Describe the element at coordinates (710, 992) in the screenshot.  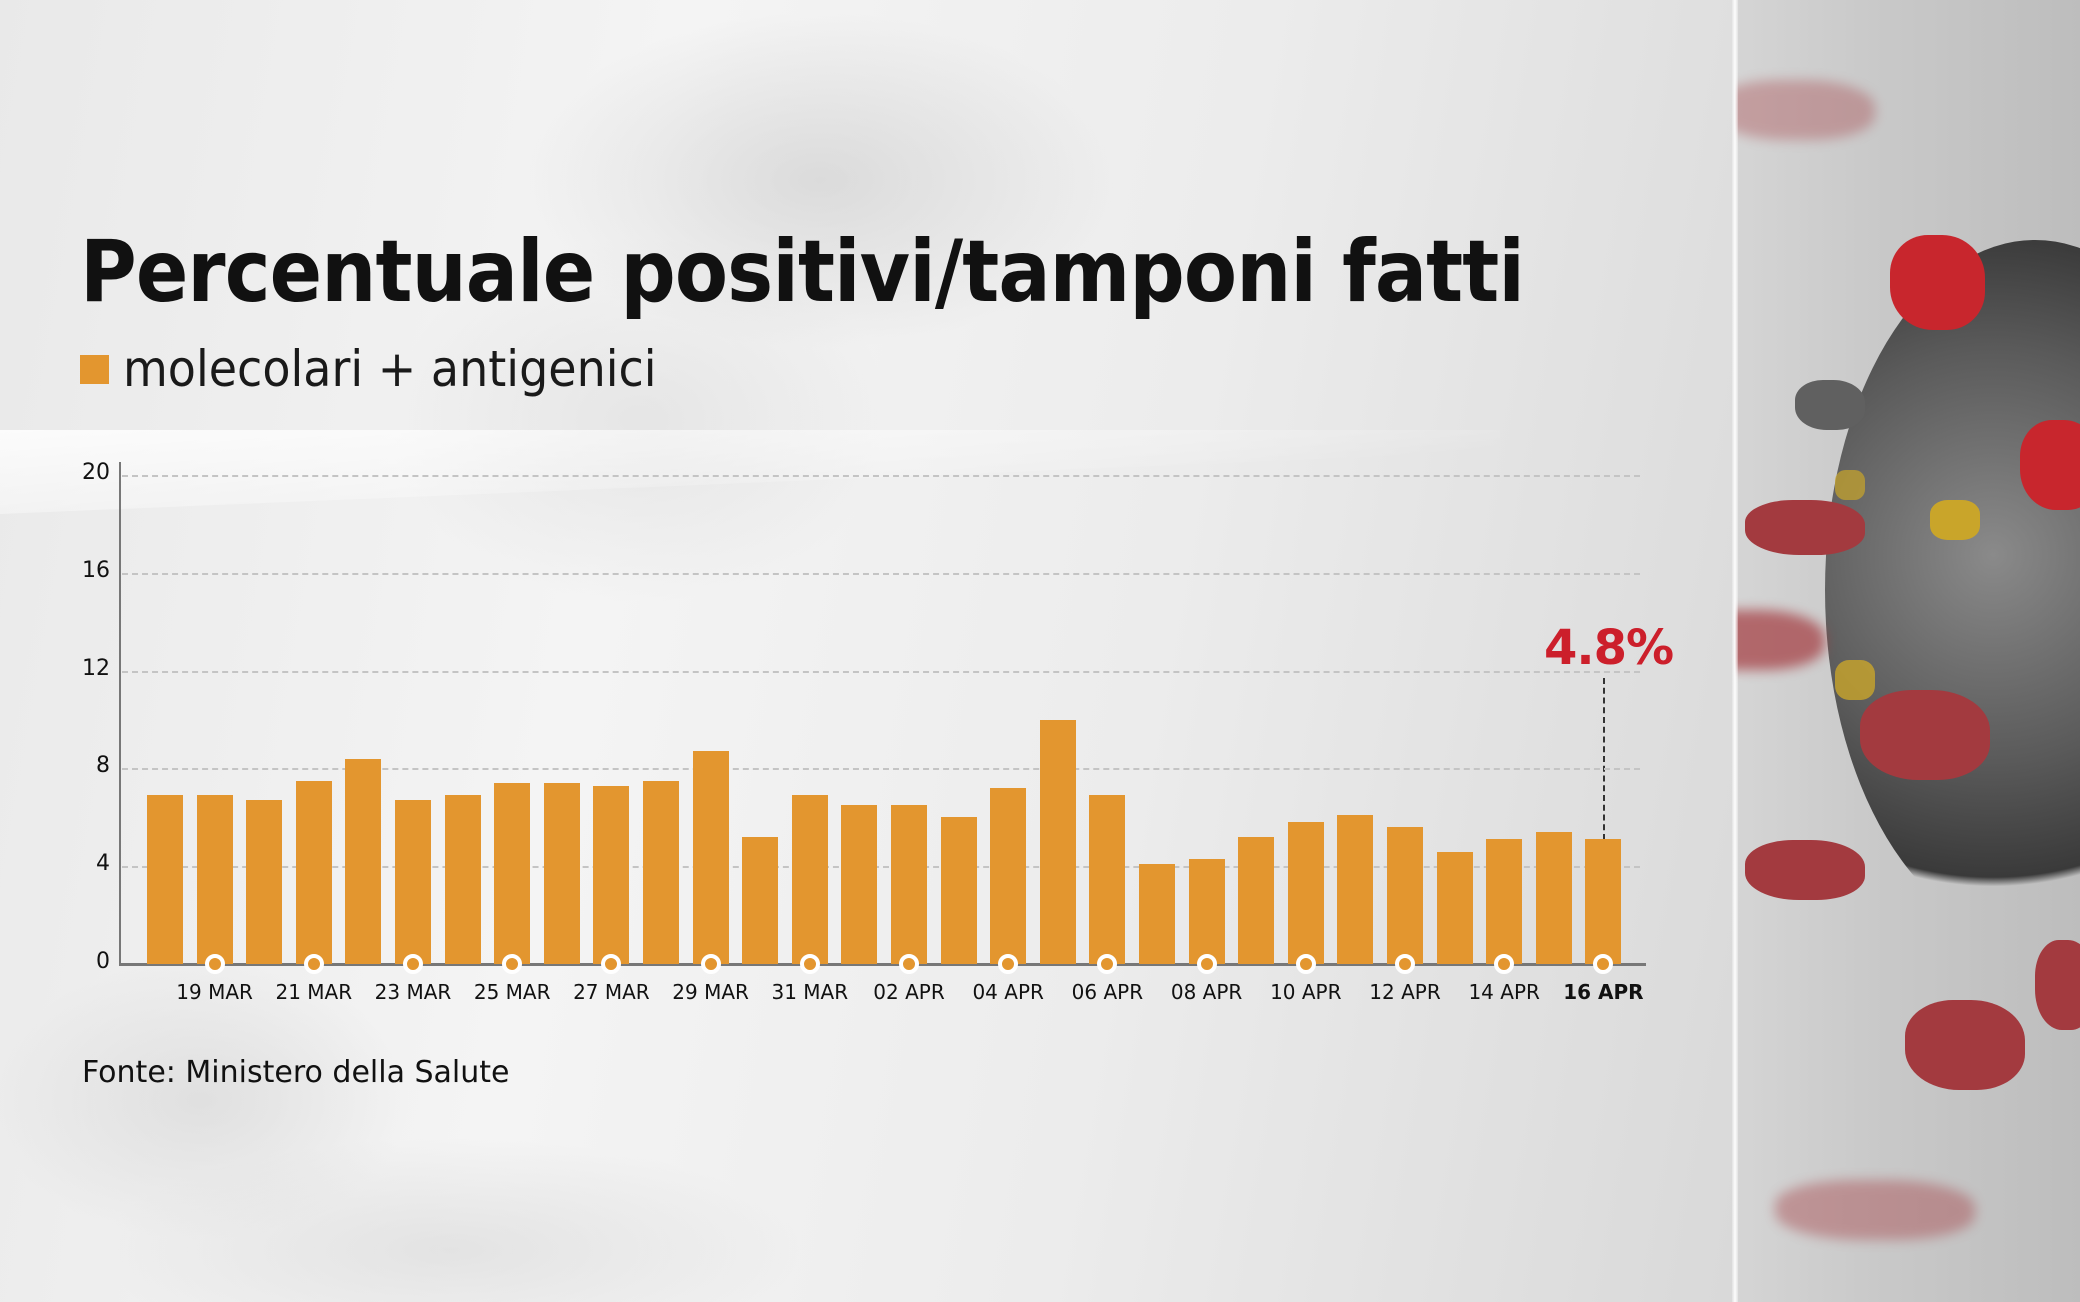
I see `x-tick-label: 29 MAR` at that location.